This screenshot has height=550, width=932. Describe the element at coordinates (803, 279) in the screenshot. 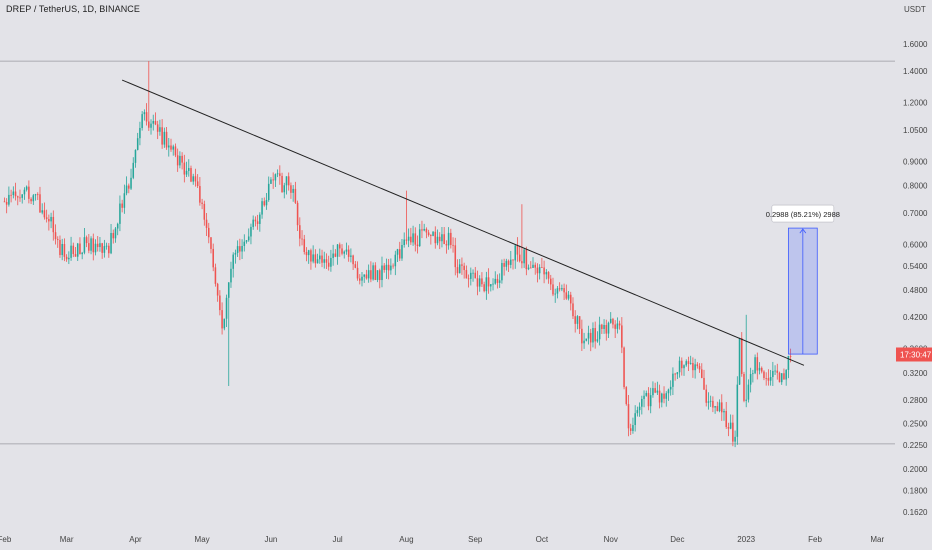

I see `price-range-measure: 0.2988 (85.21%) 2988` at that location.